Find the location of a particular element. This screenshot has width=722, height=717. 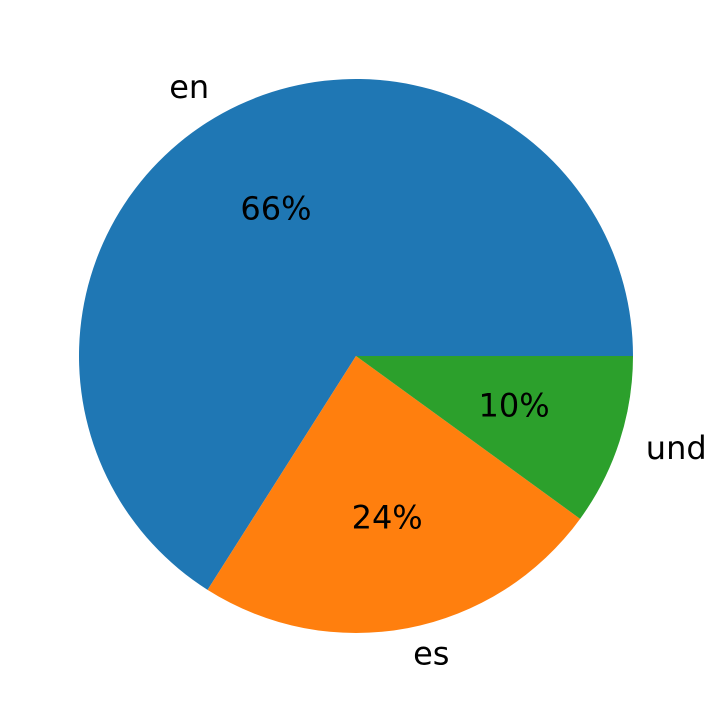

slice-label: es is located at coordinates (431, 653).